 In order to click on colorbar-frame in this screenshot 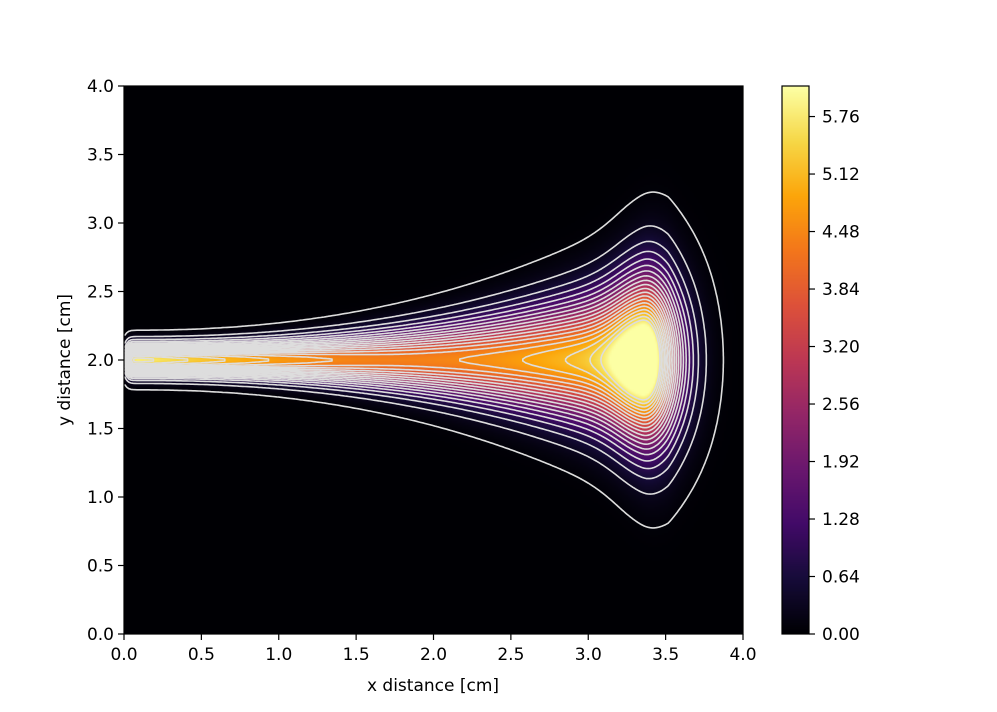, I will do `click(795, 360)`.